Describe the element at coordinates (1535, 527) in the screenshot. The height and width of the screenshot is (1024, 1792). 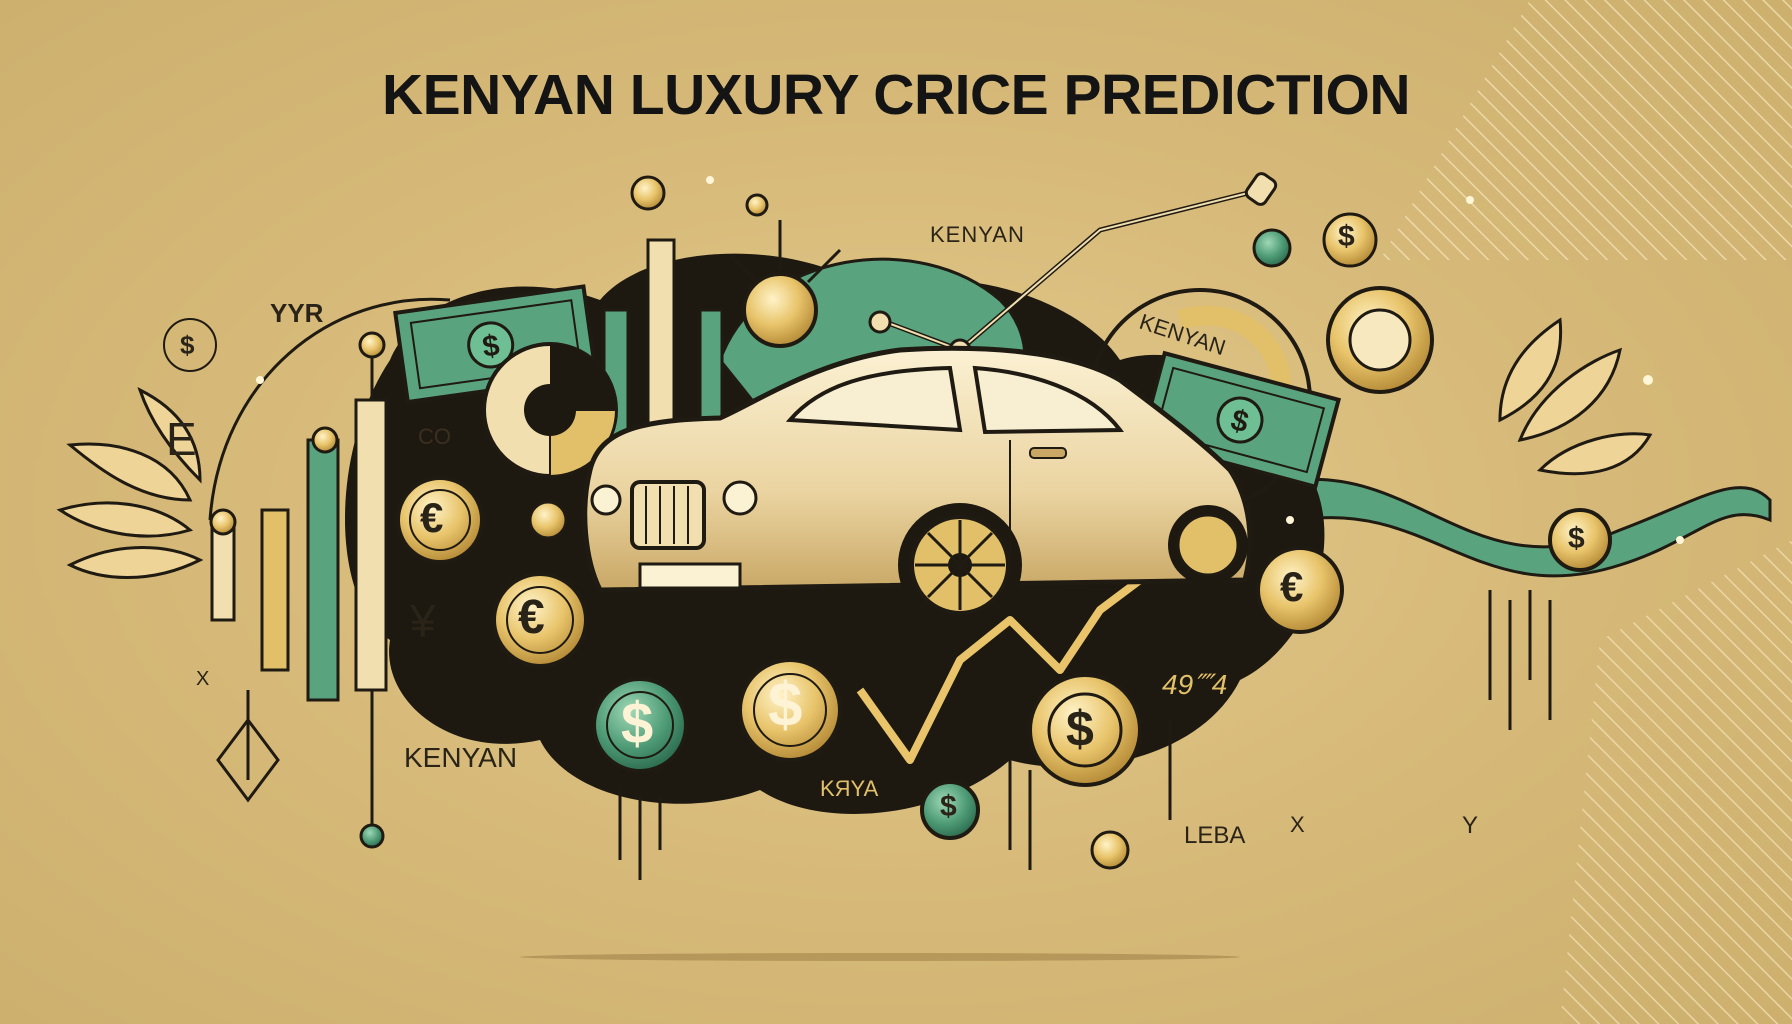
I see `green-ribbon` at that location.